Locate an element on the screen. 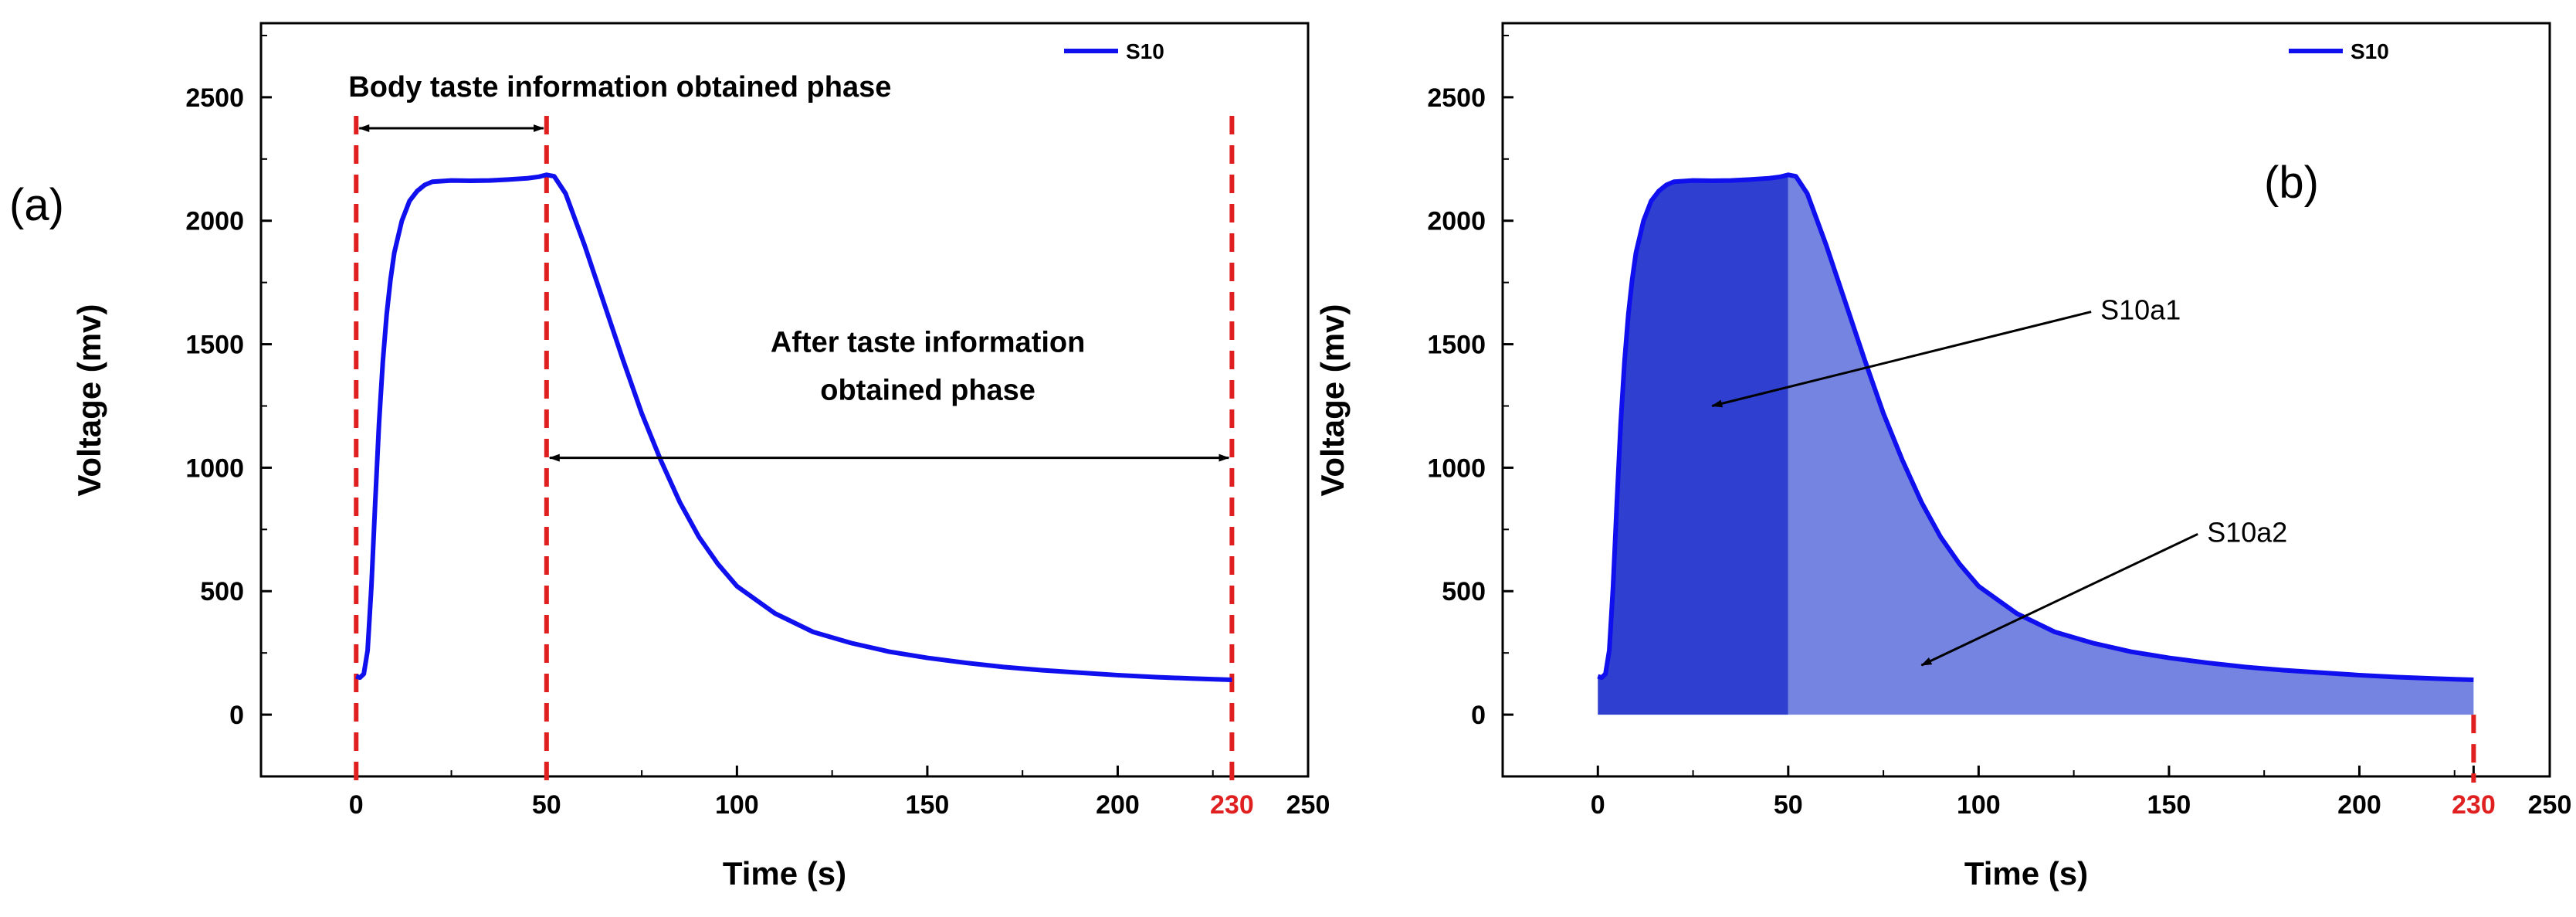 This screenshot has width=2576, height=917. y-axis-title-a: Voltage (mv) is located at coordinates (89, 400).